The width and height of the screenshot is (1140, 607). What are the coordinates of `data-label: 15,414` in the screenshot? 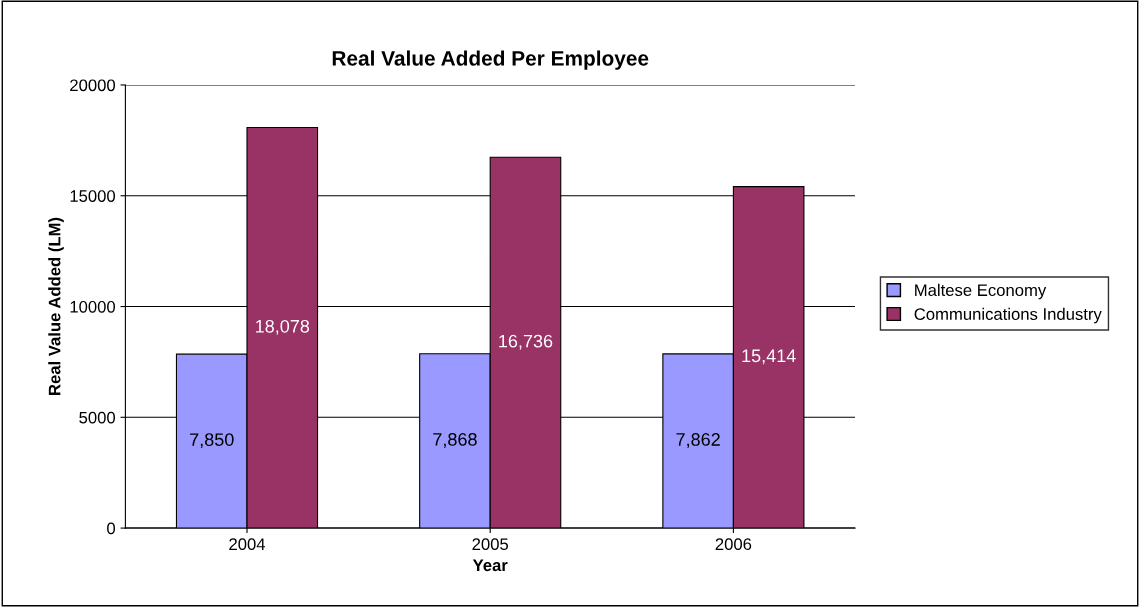 It's located at (769, 357).